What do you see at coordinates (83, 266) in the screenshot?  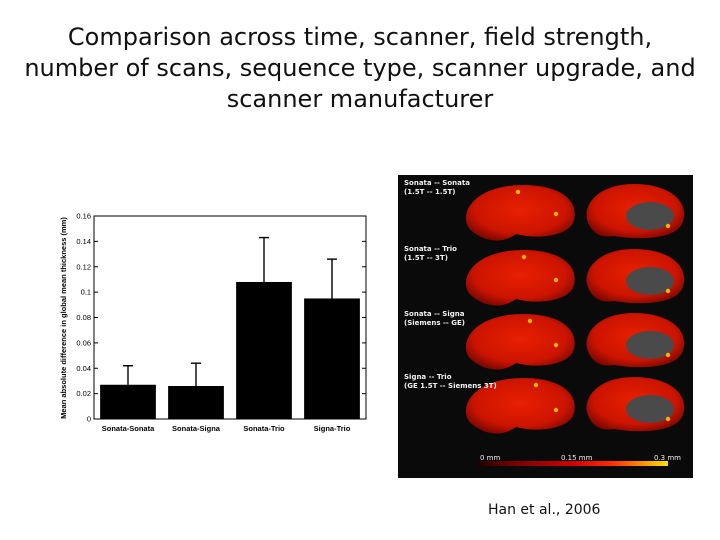 I see `y-tick-label: 0.12` at bounding box center [83, 266].